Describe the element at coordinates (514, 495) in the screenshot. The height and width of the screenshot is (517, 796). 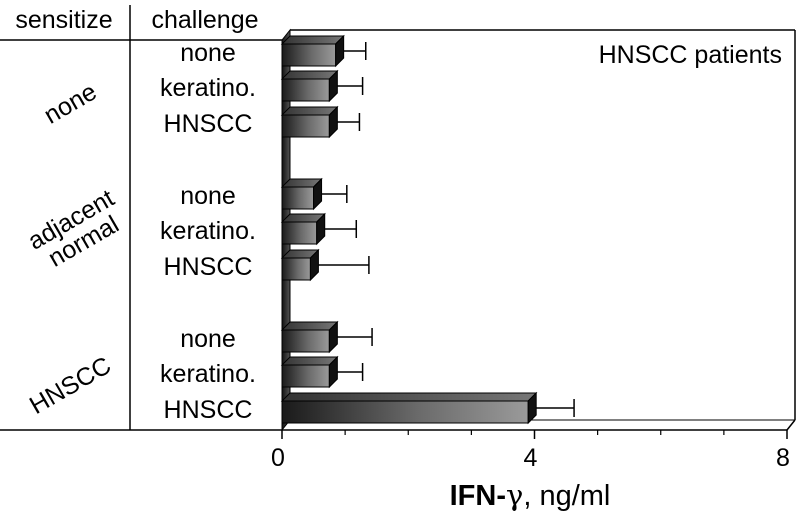
I see `x-axis-label-greek: γ` at that location.